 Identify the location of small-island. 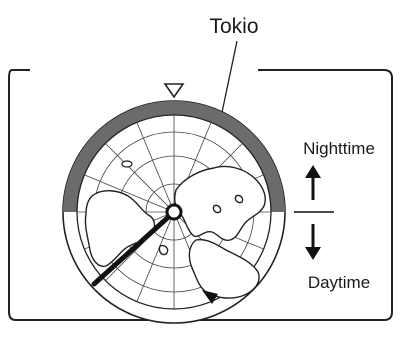
(127, 164).